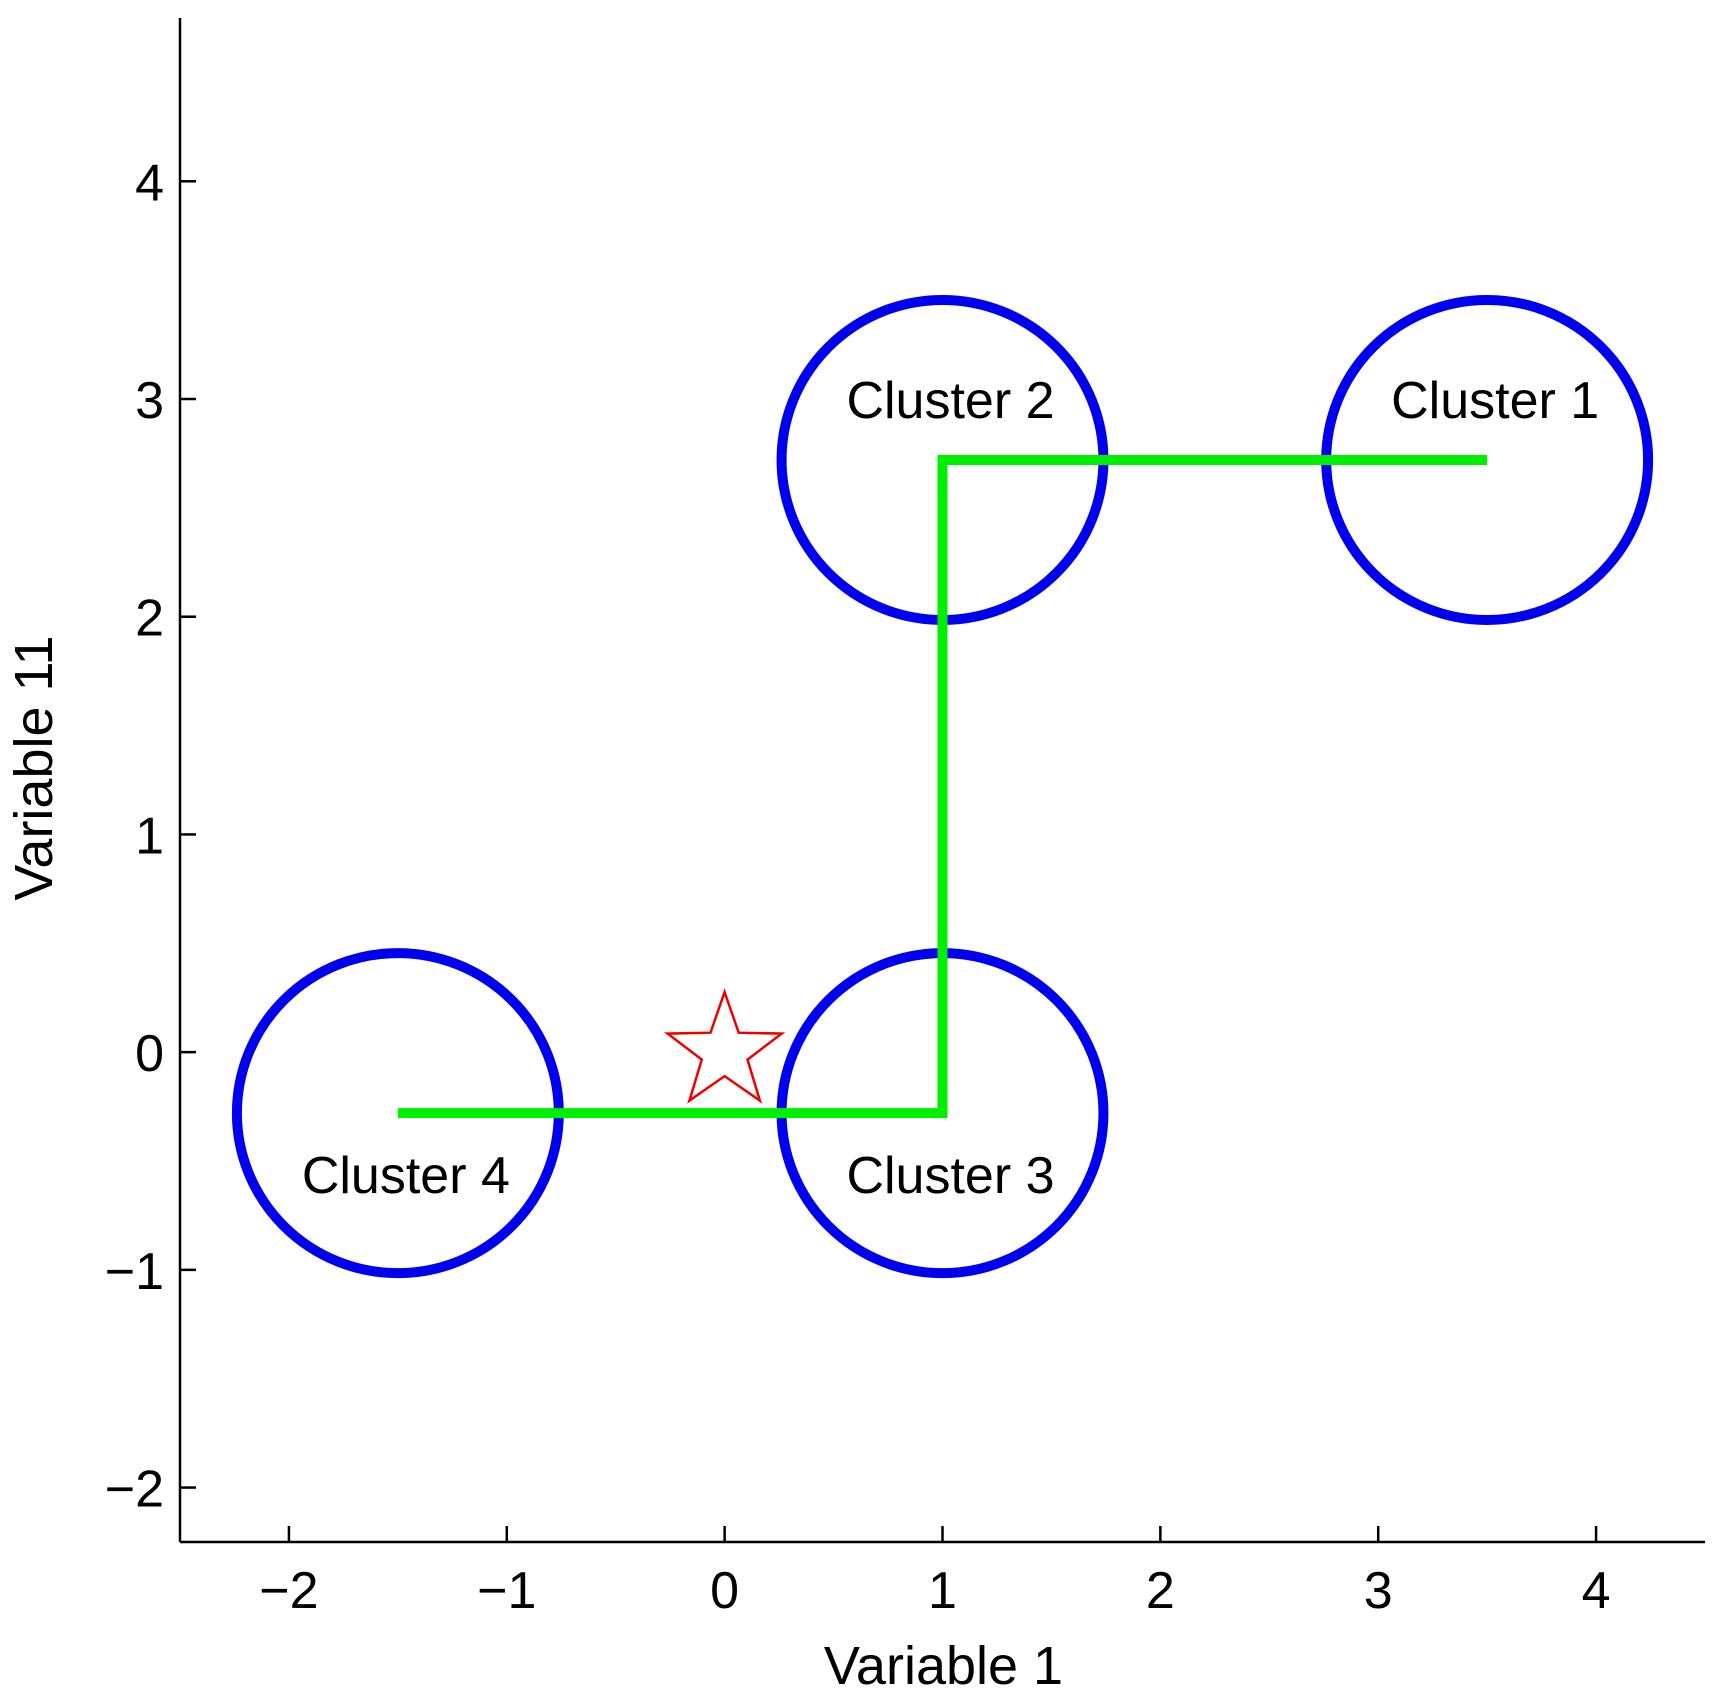  Describe the element at coordinates (149, 183) in the screenshot. I see `y-tick-label: 4` at that location.